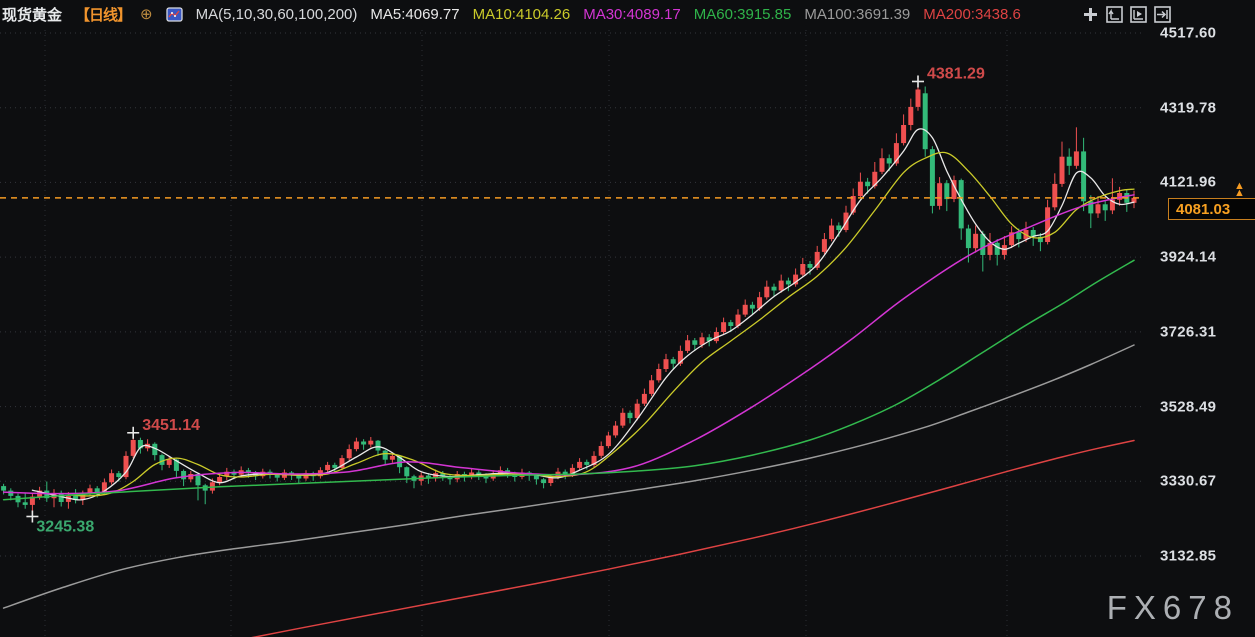 The width and height of the screenshot is (1255, 637). I want to click on ma60-value: MA60:3915.85, so click(742, 14).